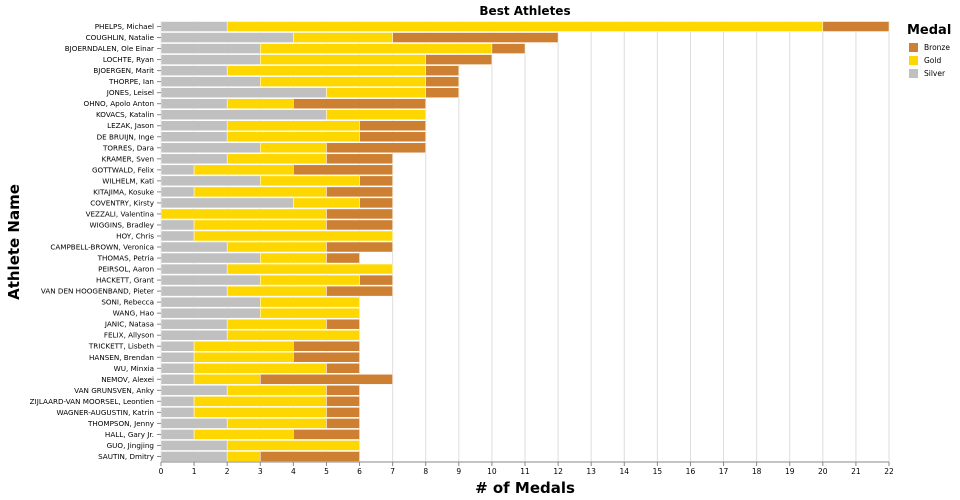  What do you see at coordinates (326, 471) in the screenshot?
I see `x-tick-label-5: 5` at bounding box center [326, 471].